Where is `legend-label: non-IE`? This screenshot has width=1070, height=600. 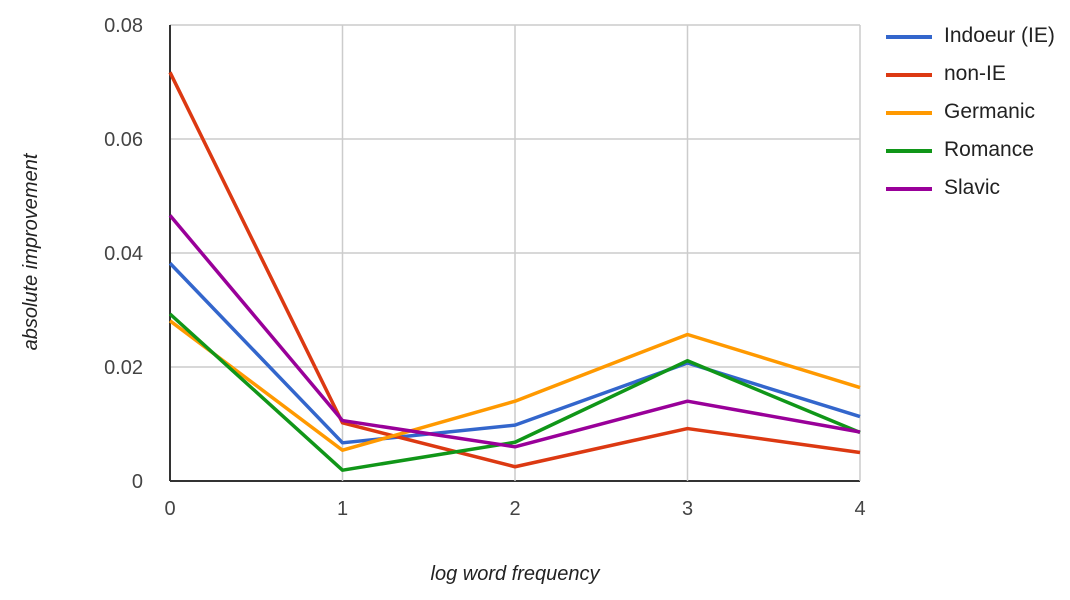 legend-label: non-IE is located at coordinates (975, 73).